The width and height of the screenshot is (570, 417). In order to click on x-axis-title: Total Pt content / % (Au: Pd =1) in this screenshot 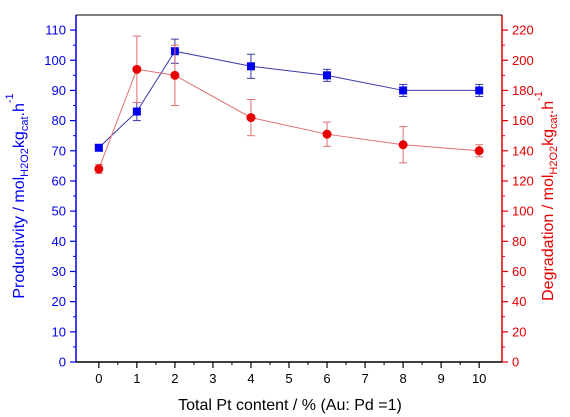, I will do `click(290, 405)`.